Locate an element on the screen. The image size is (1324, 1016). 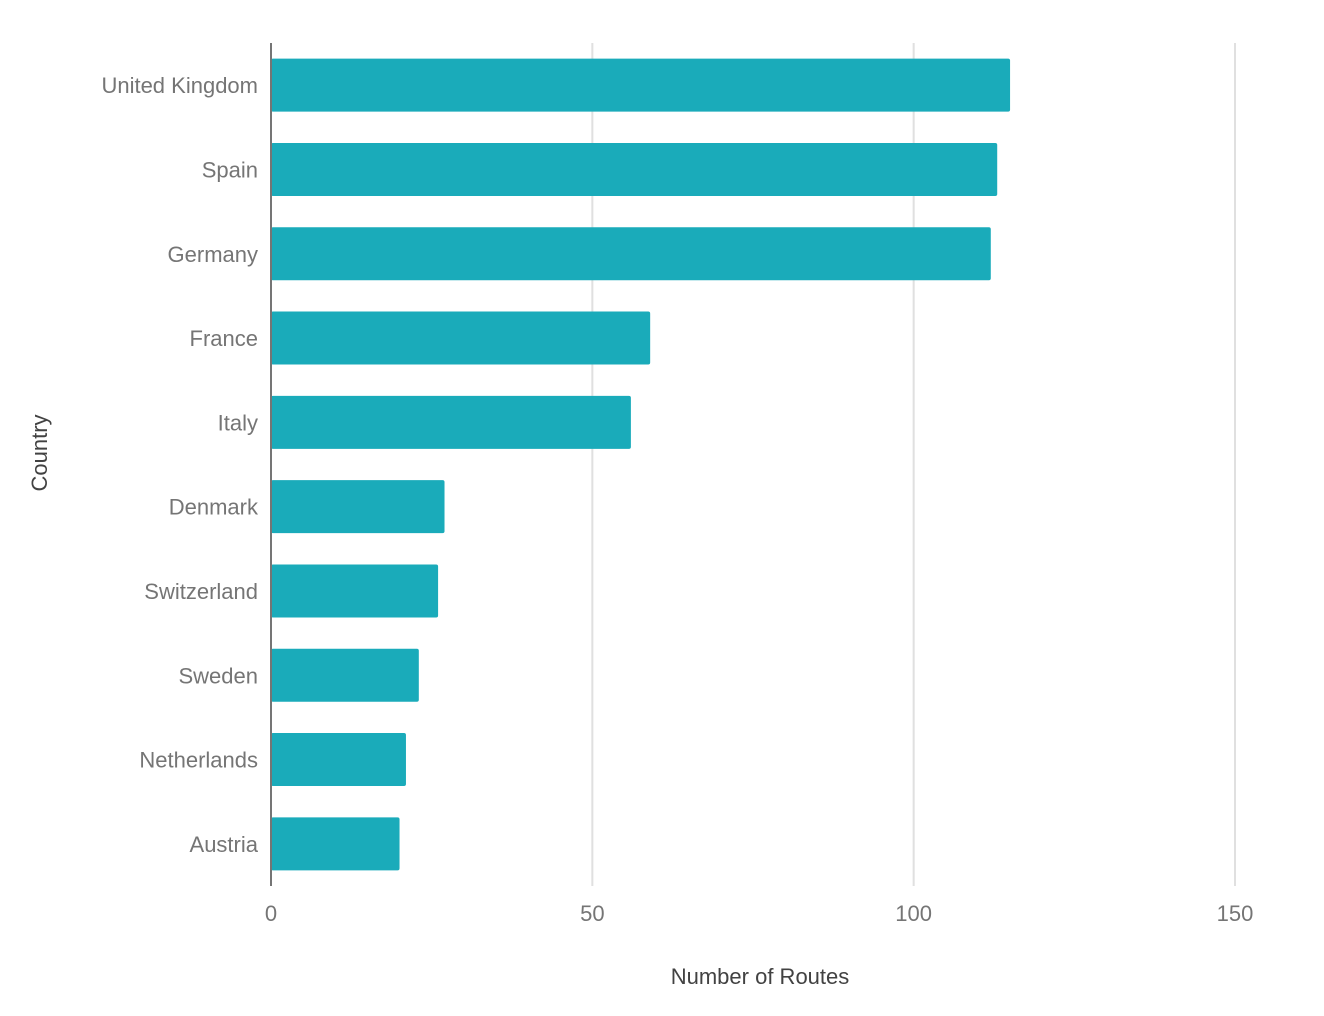
category-label: United Kingdom is located at coordinates (179, 85).